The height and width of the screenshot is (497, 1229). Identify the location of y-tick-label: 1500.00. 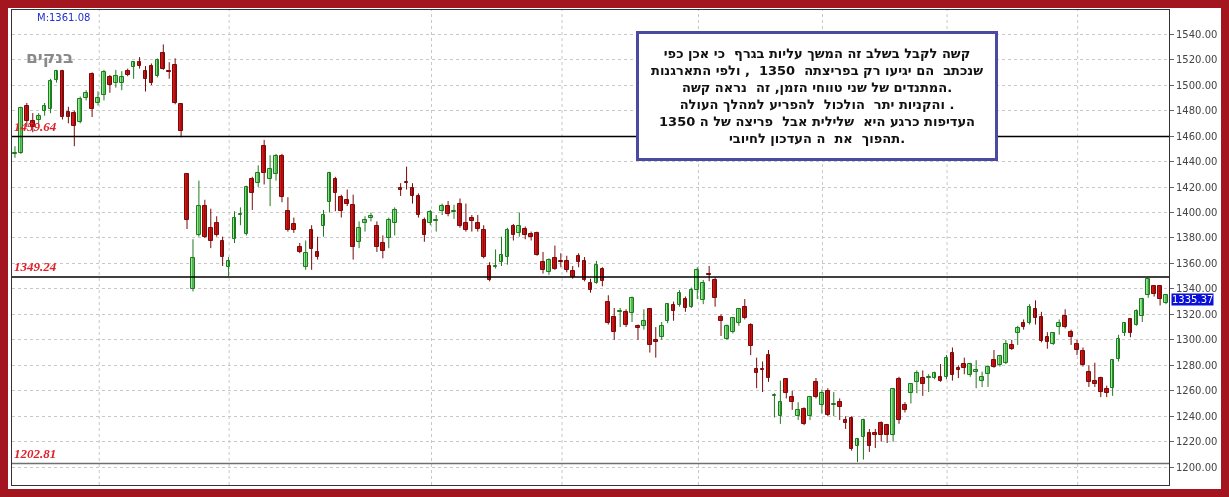
(1197, 85).